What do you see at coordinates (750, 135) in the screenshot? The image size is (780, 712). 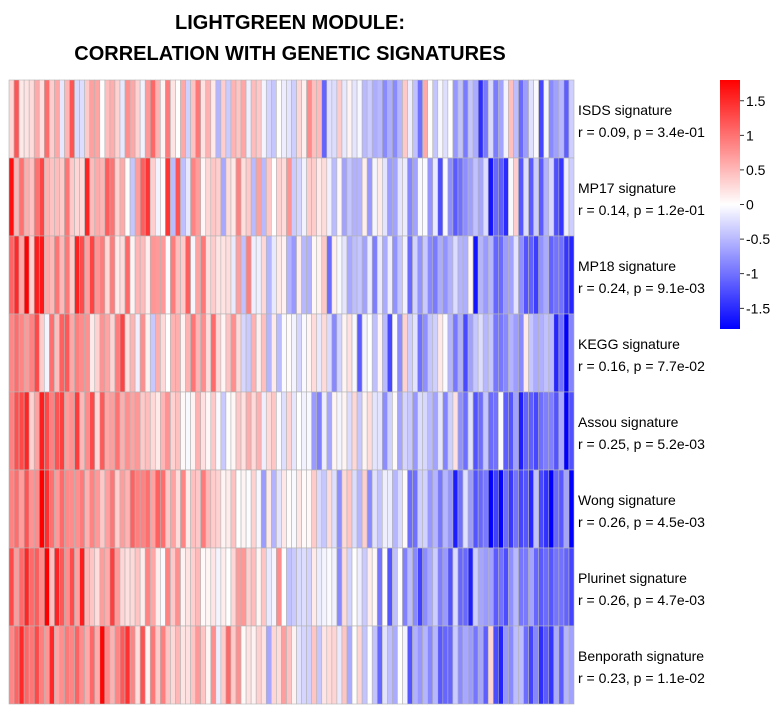 I see `legend-tick-label: 1` at bounding box center [750, 135].